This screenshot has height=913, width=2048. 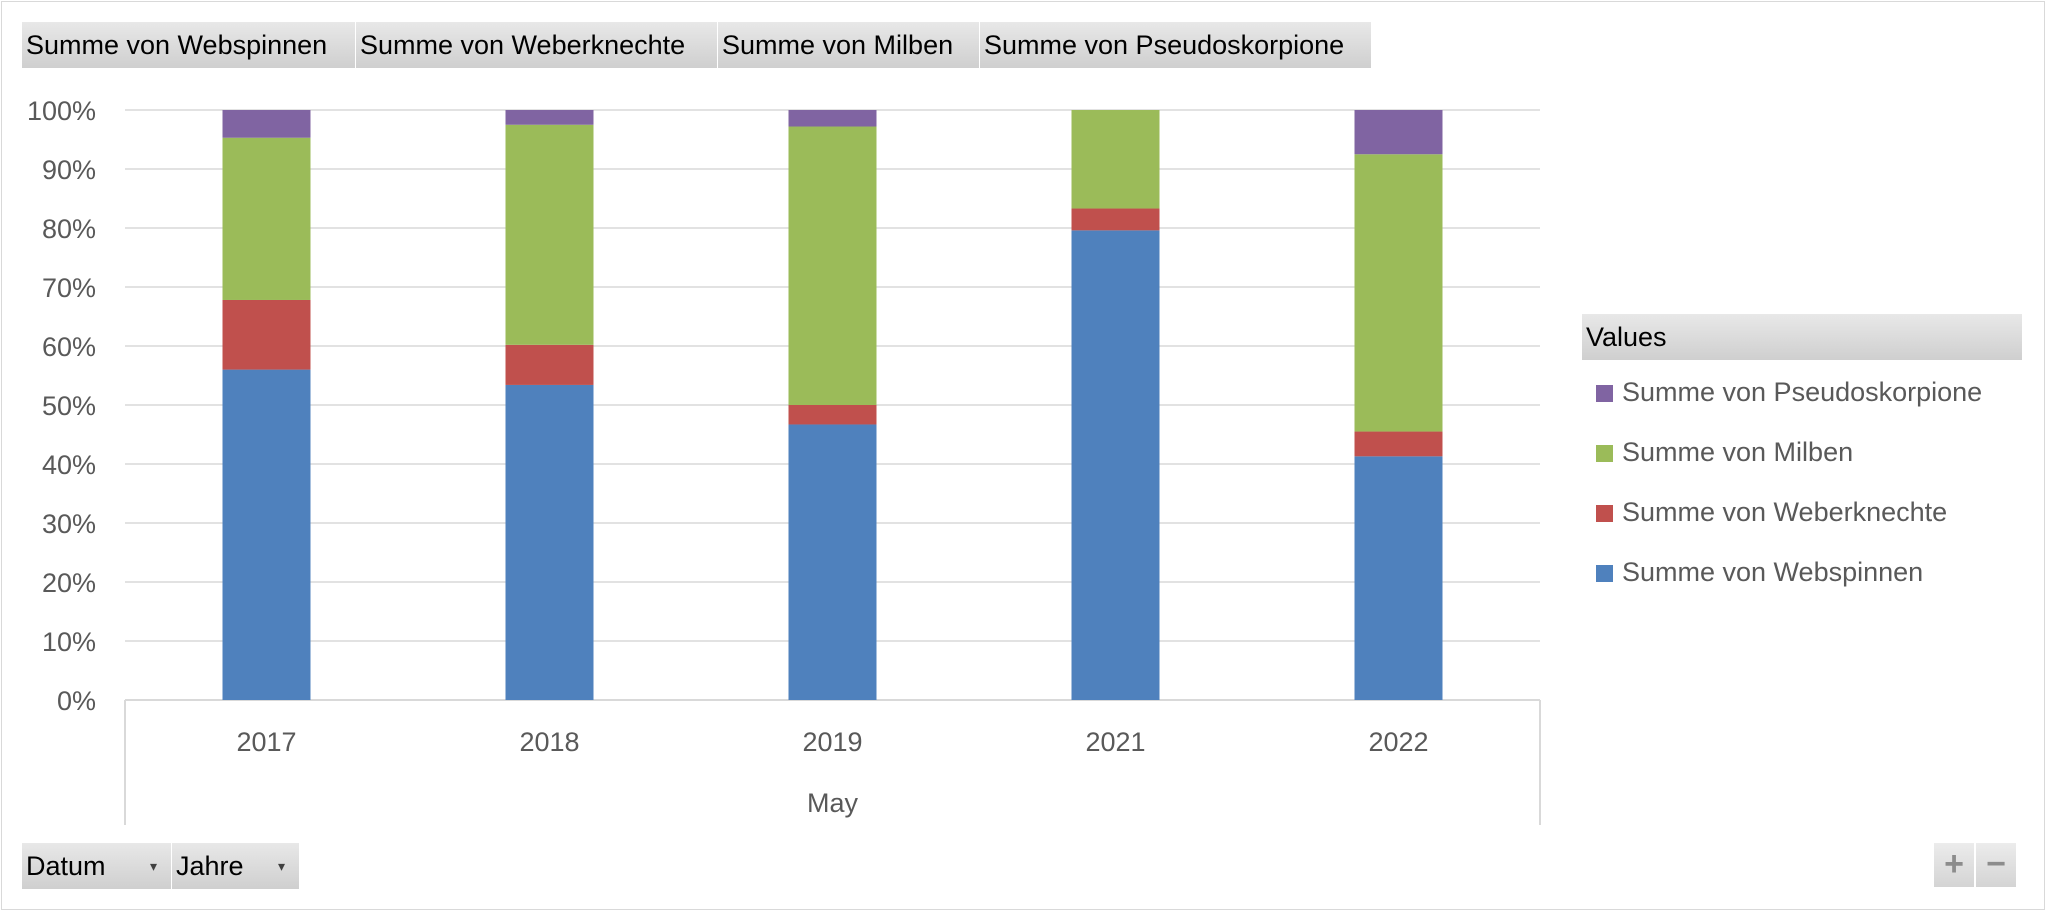 I want to click on x-tick-label: 2021, so click(x=1115, y=742).